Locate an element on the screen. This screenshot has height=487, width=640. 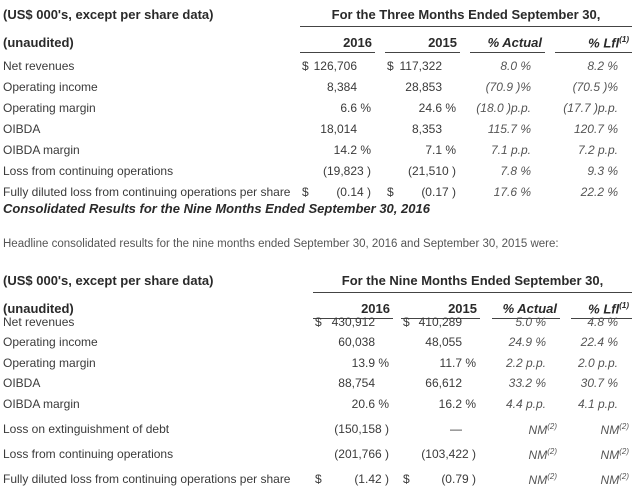
value-lfl: 9.3 % is located at coordinates (602, 171).